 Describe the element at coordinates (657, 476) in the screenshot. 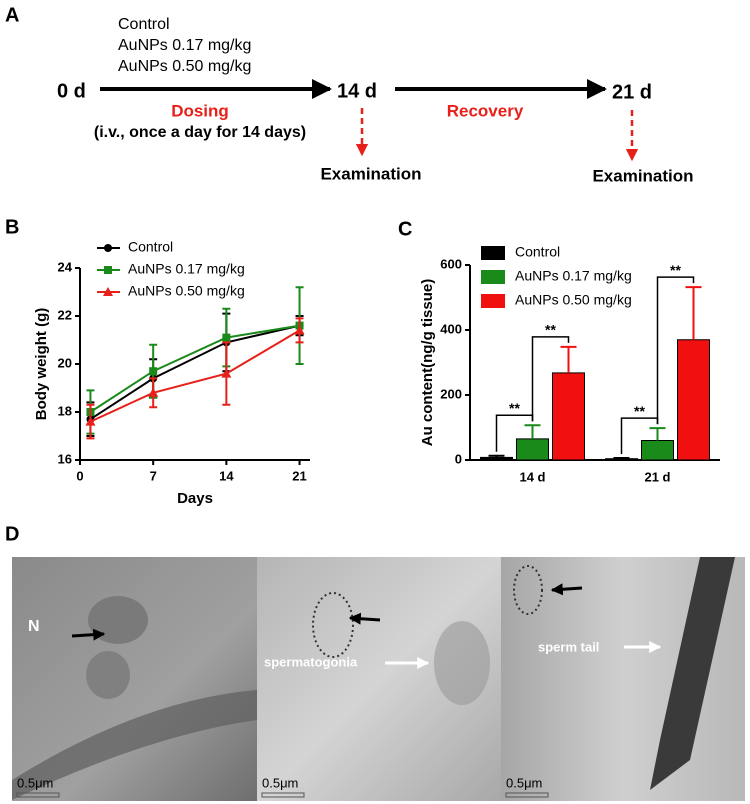

I see `x-tick-label: 21 d` at that location.